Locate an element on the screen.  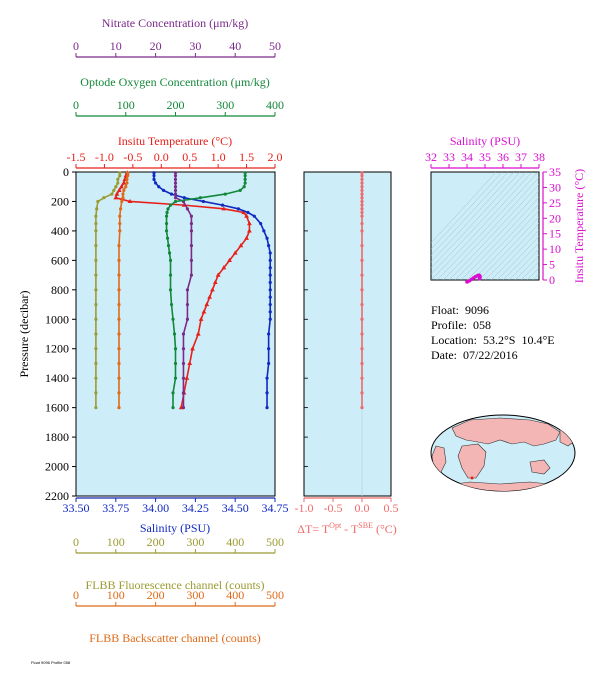
ts-temperature-axis-label: Insitu Temperature (°C) is located at coordinates (579, 226).